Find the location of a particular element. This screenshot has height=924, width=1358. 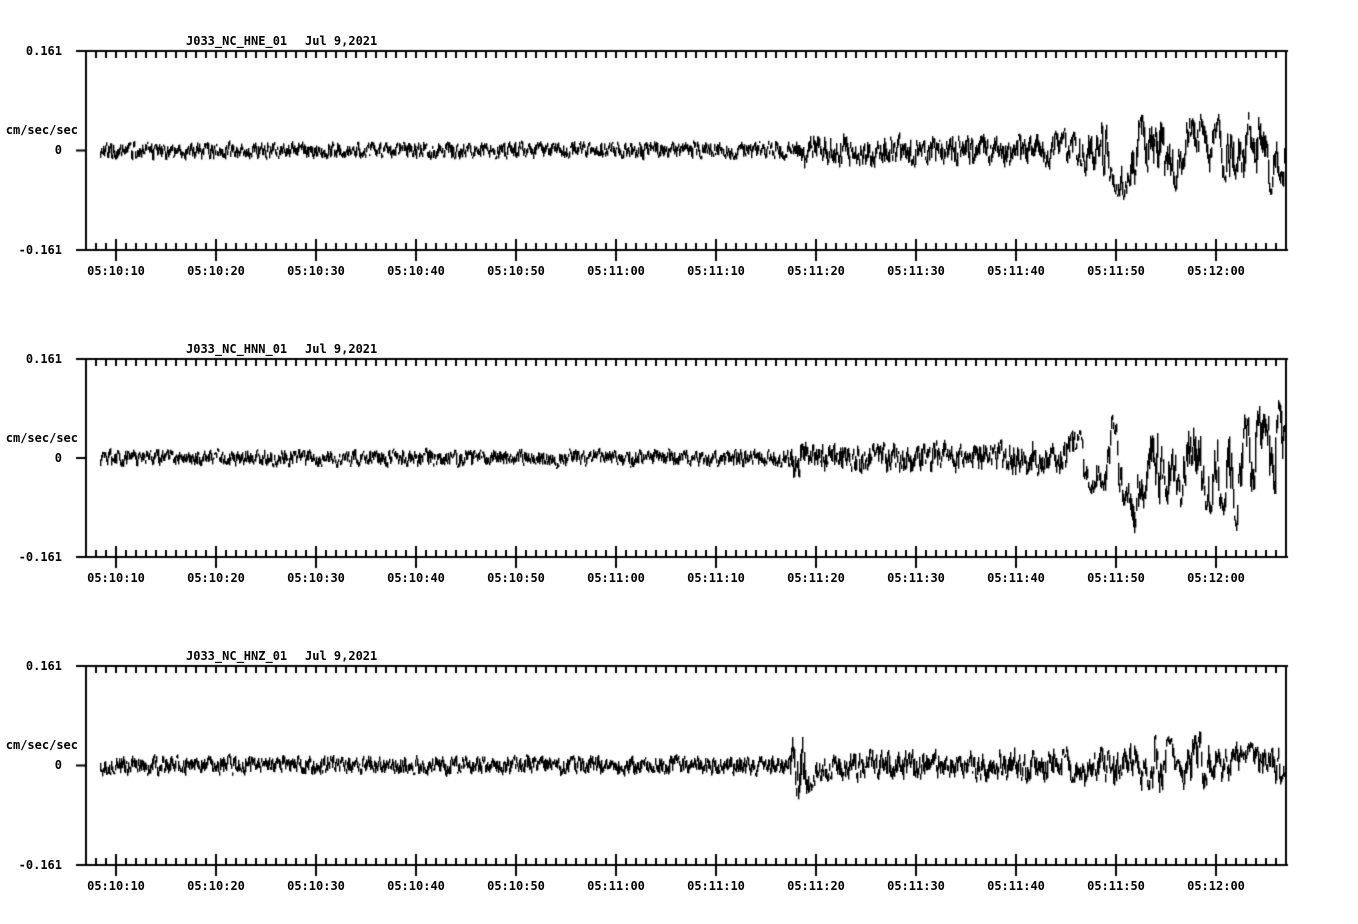

panel-title-station: J033_NC_HNZ_01 is located at coordinates (237, 656).